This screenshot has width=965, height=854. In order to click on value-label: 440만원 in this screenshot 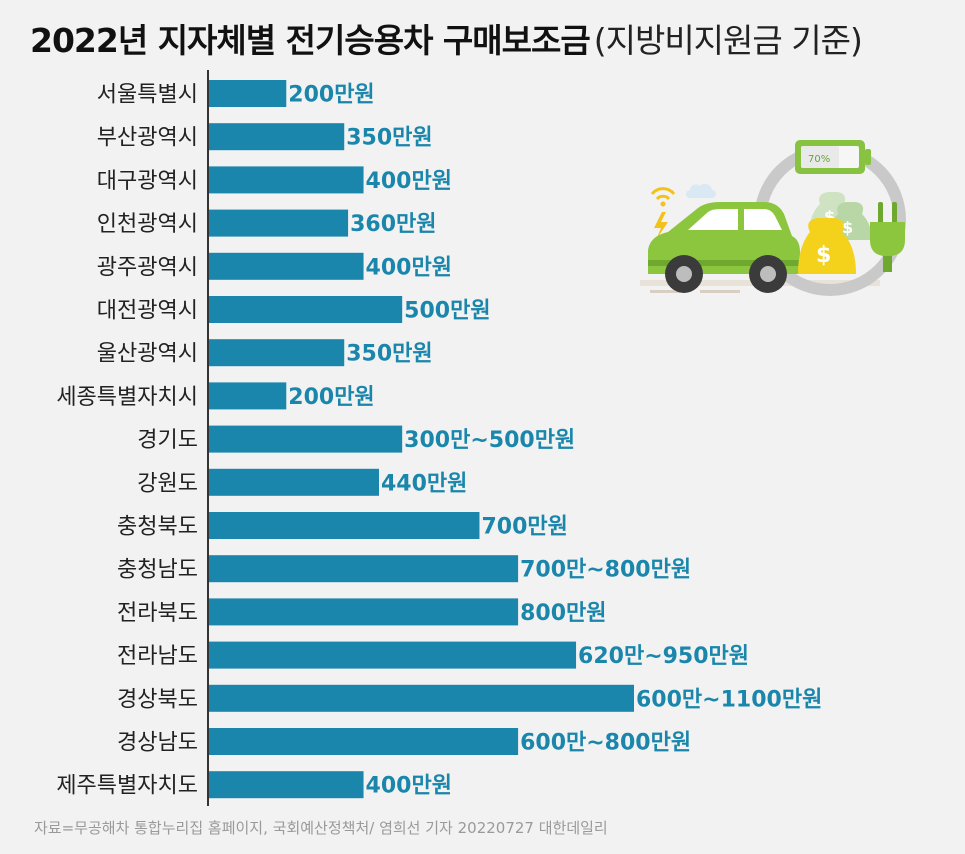, I will do `click(424, 483)`.